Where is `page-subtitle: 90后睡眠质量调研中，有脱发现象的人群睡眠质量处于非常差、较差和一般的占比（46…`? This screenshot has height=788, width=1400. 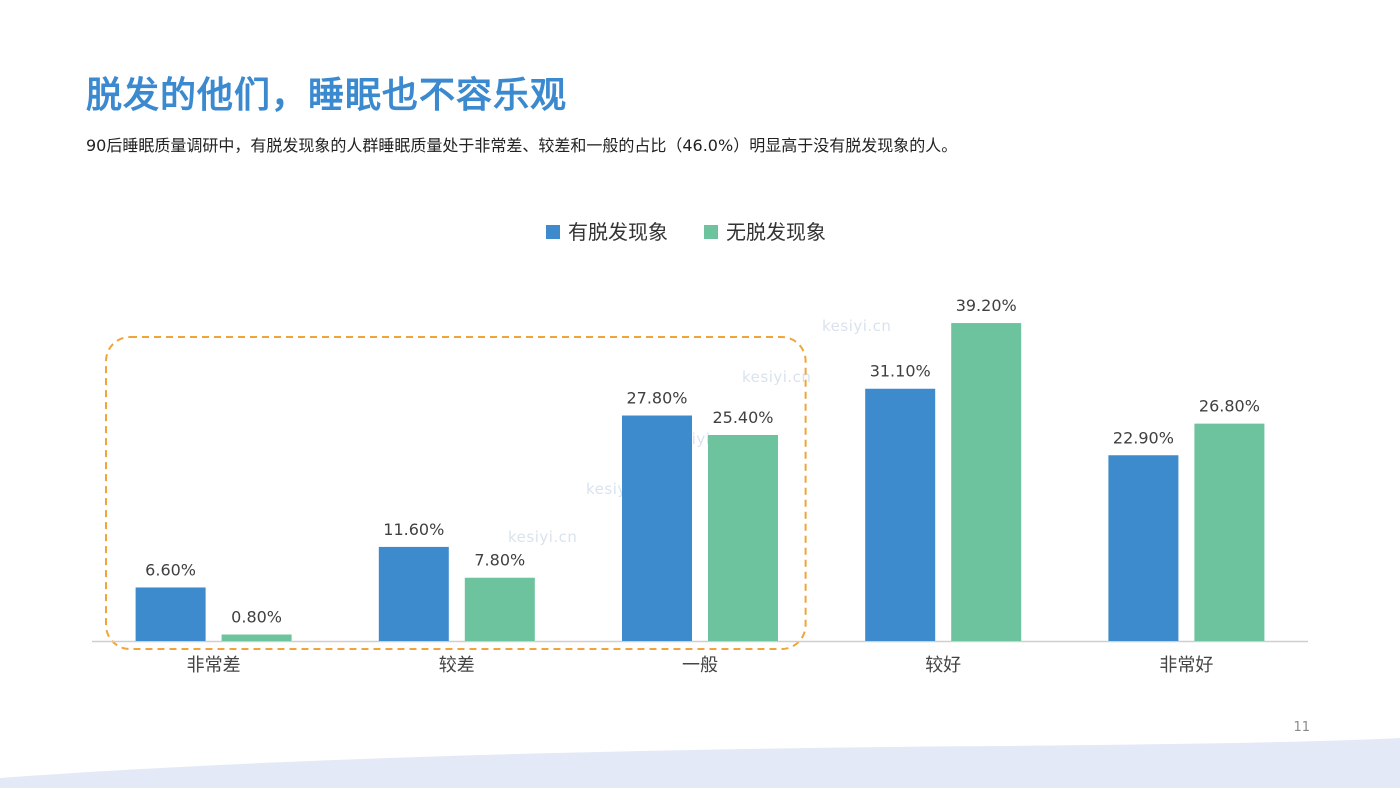 page-subtitle: 90后睡眠质量调研中，有脱发现象的人群睡眠质量处于非常差、较差和一般的占比（46… is located at coordinates (522, 145).